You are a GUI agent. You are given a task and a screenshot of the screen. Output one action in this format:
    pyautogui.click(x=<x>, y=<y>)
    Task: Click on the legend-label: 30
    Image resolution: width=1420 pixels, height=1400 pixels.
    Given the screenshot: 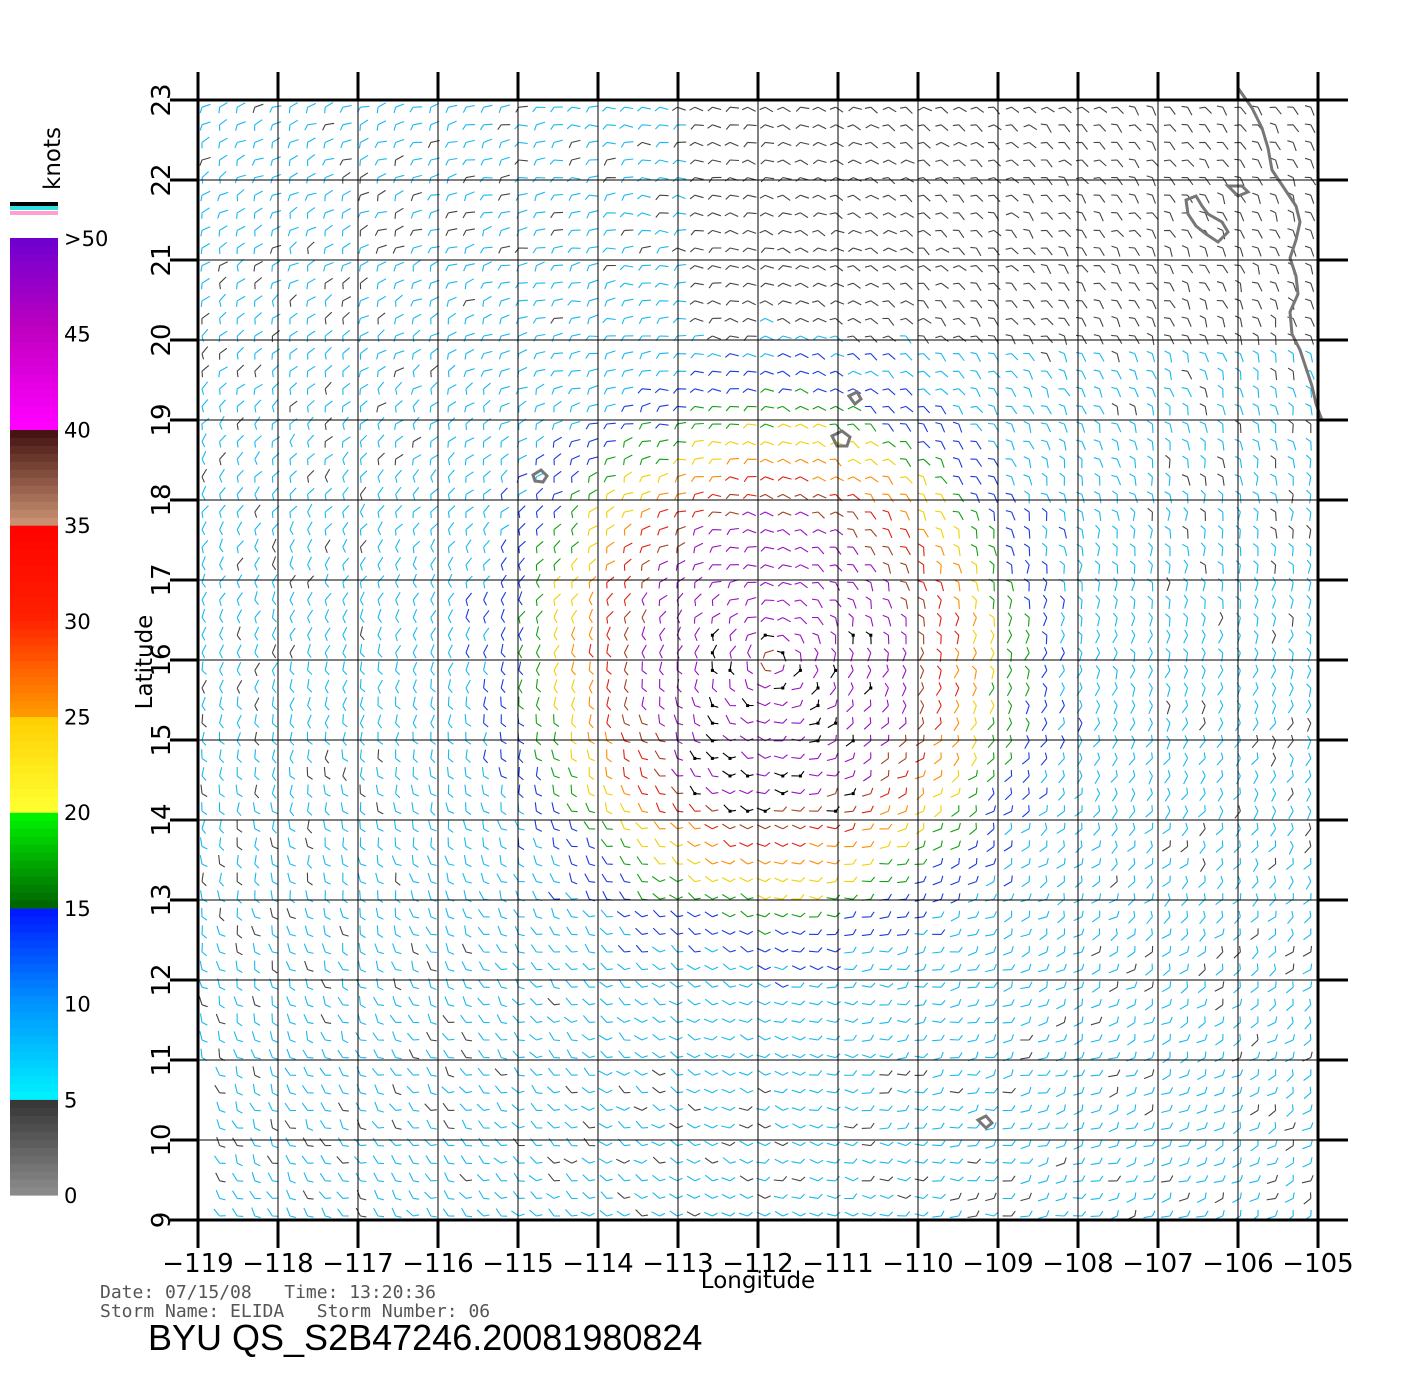 What is the action you would take?
    pyautogui.click(x=77, y=622)
    